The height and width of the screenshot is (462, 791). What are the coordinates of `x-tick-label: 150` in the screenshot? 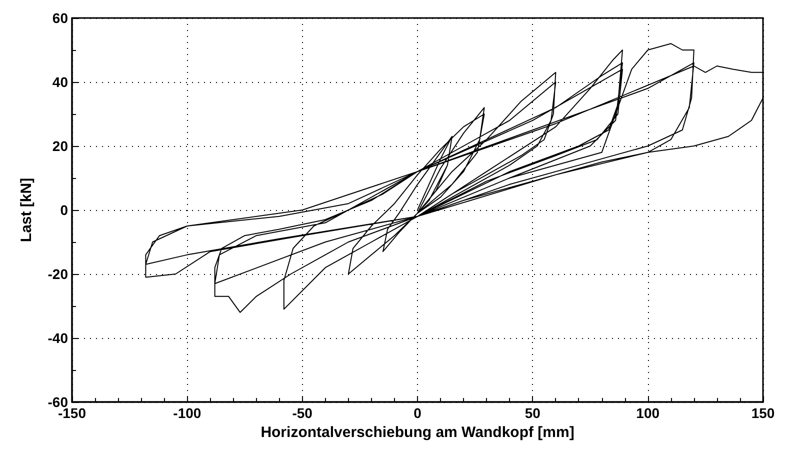 It's located at (763, 413).